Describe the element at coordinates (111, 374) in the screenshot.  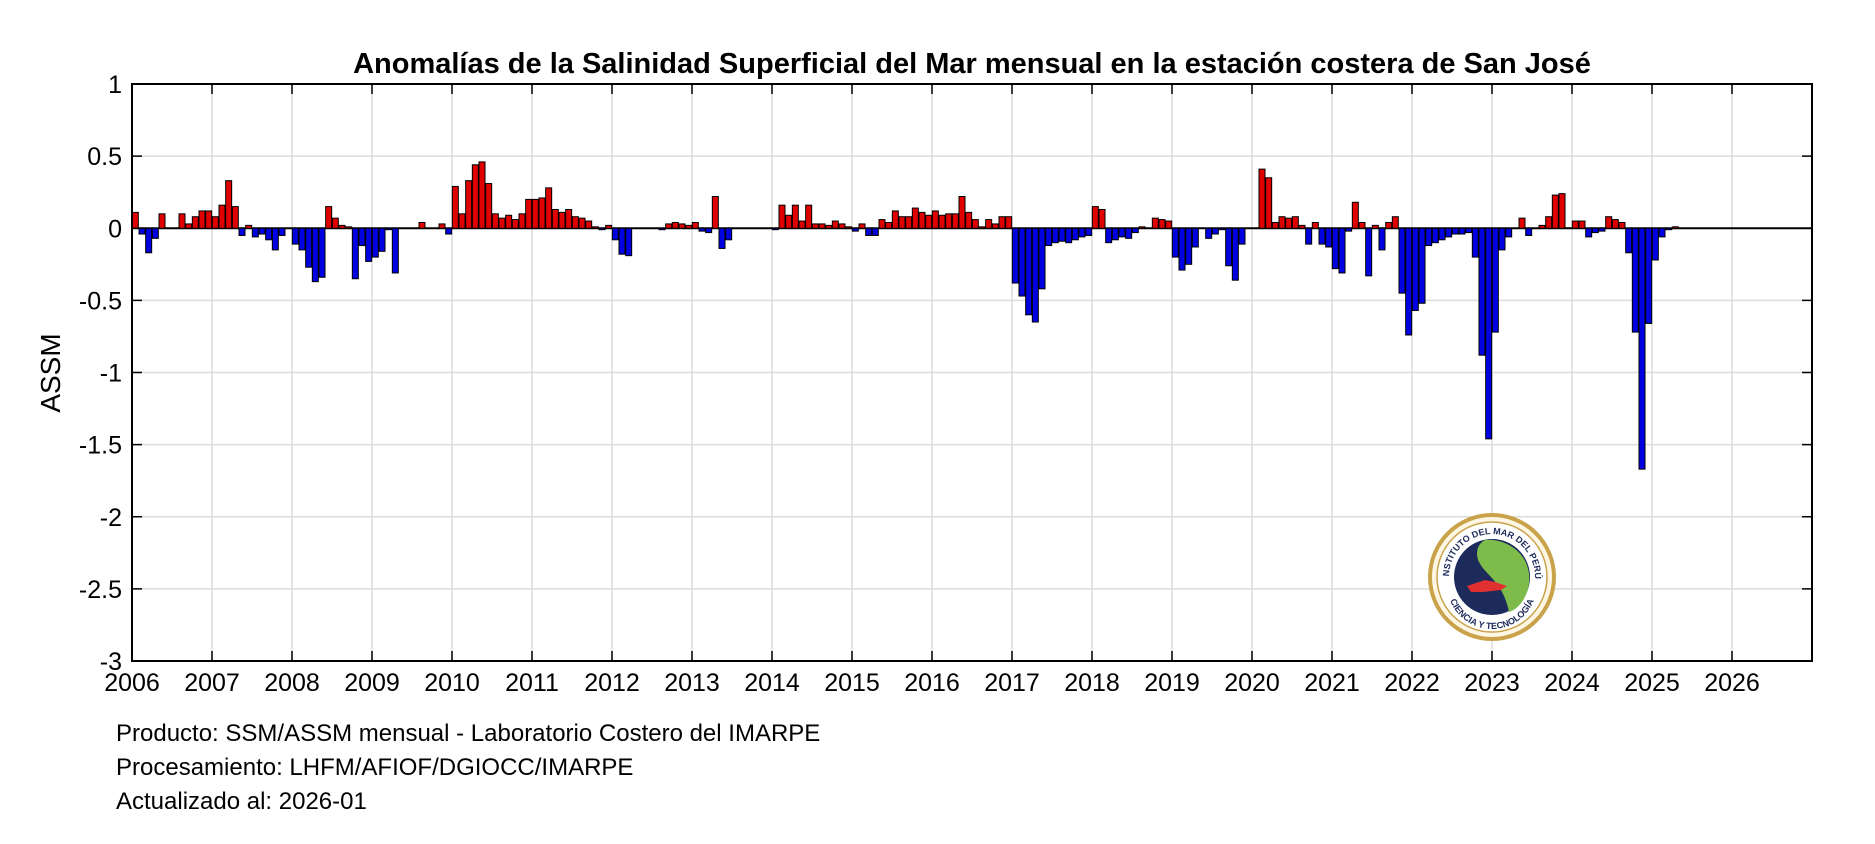
I see `y-tick-label: -1` at that location.